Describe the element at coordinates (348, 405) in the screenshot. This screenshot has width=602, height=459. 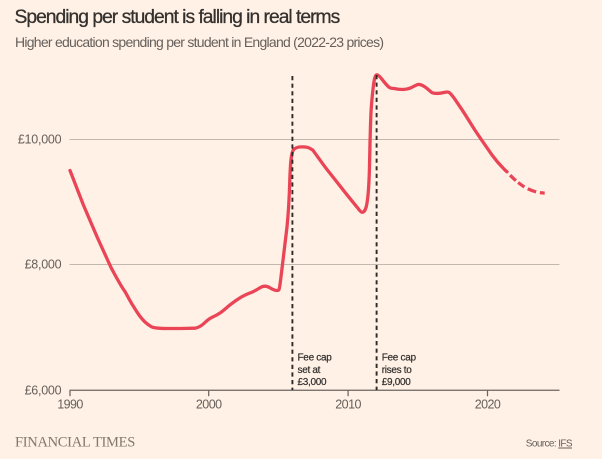
I see `svg-text: 2010` at that location.